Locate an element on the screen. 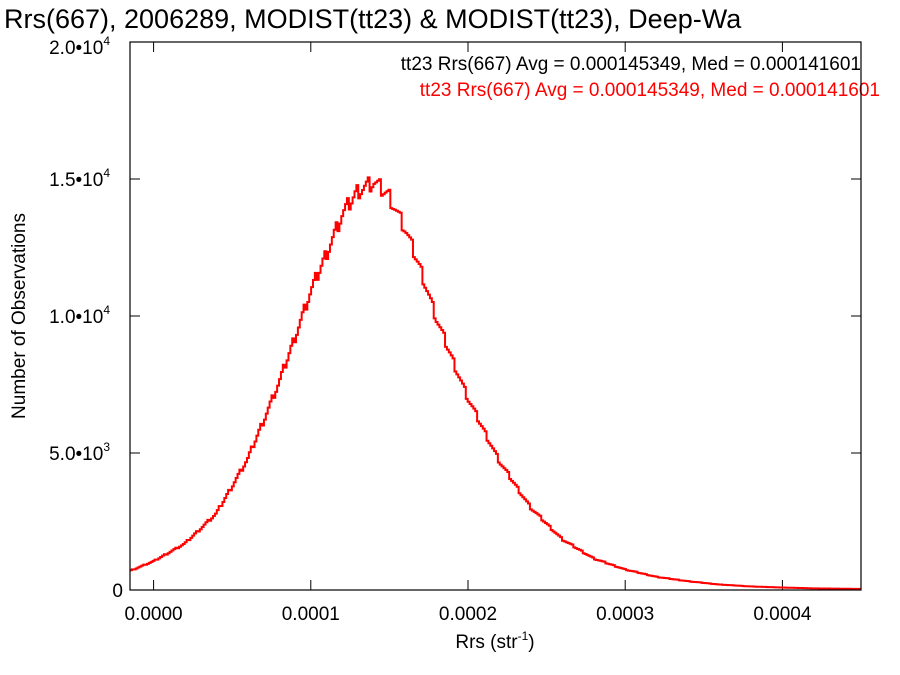  y-tick-label-base: 5.0•10 is located at coordinates (76, 454).